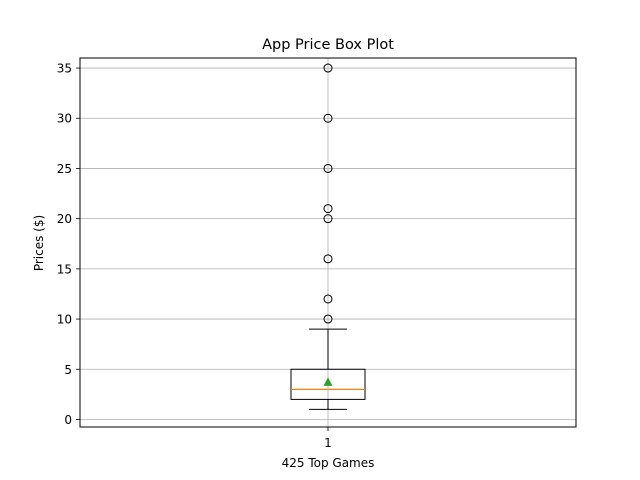 The image size is (640, 480). What do you see at coordinates (328, 45) in the screenshot?
I see `chart-title: App Price Box Plot` at bounding box center [328, 45].